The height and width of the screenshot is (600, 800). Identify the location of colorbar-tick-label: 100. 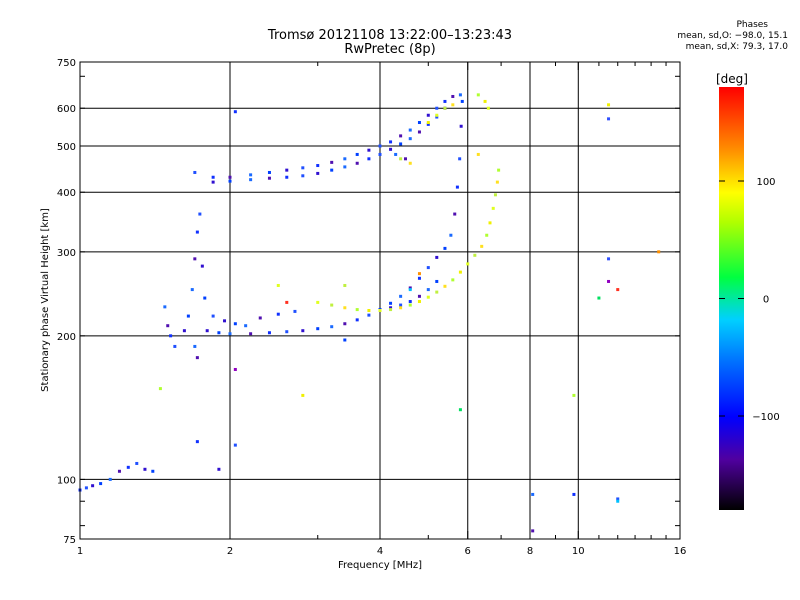
(765, 182).